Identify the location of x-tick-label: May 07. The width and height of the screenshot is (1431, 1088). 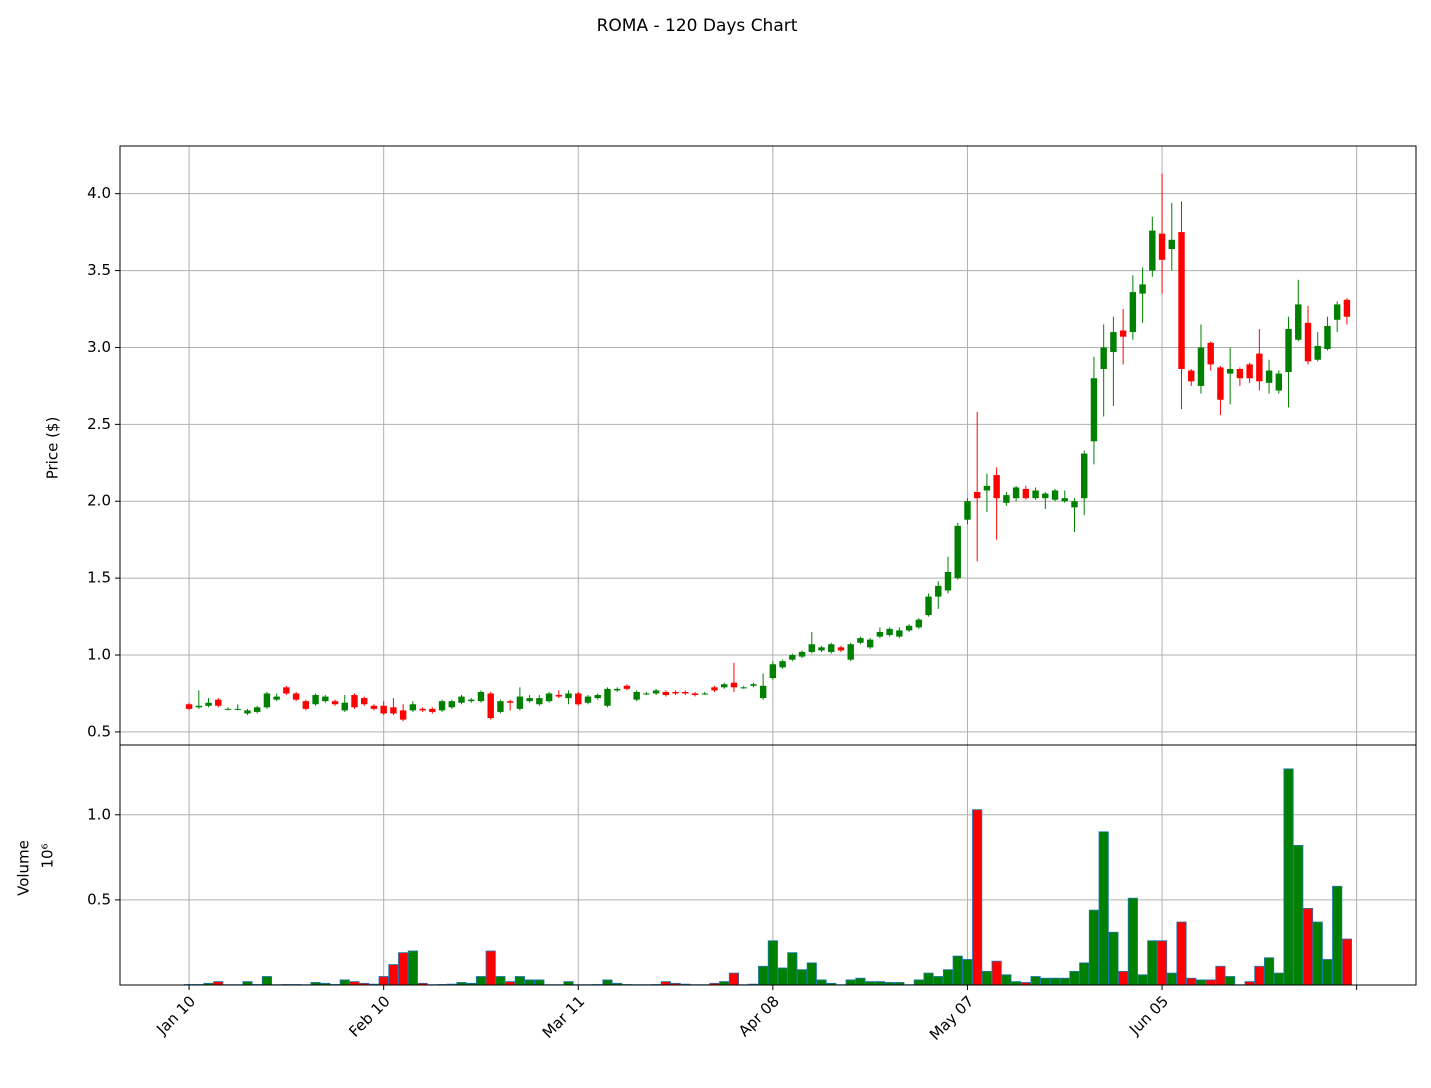
(952, 1018).